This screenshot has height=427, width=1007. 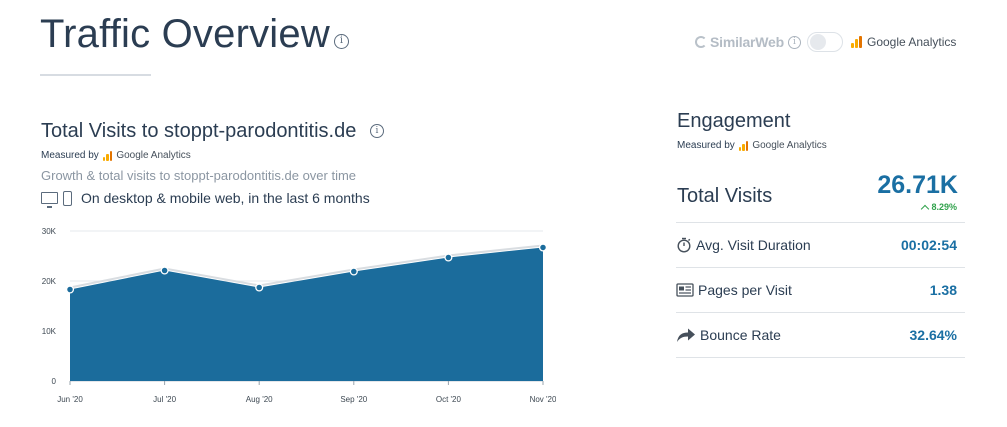 What do you see at coordinates (306, 314) in the screenshot?
I see `total-visits-area` at bounding box center [306, 314].